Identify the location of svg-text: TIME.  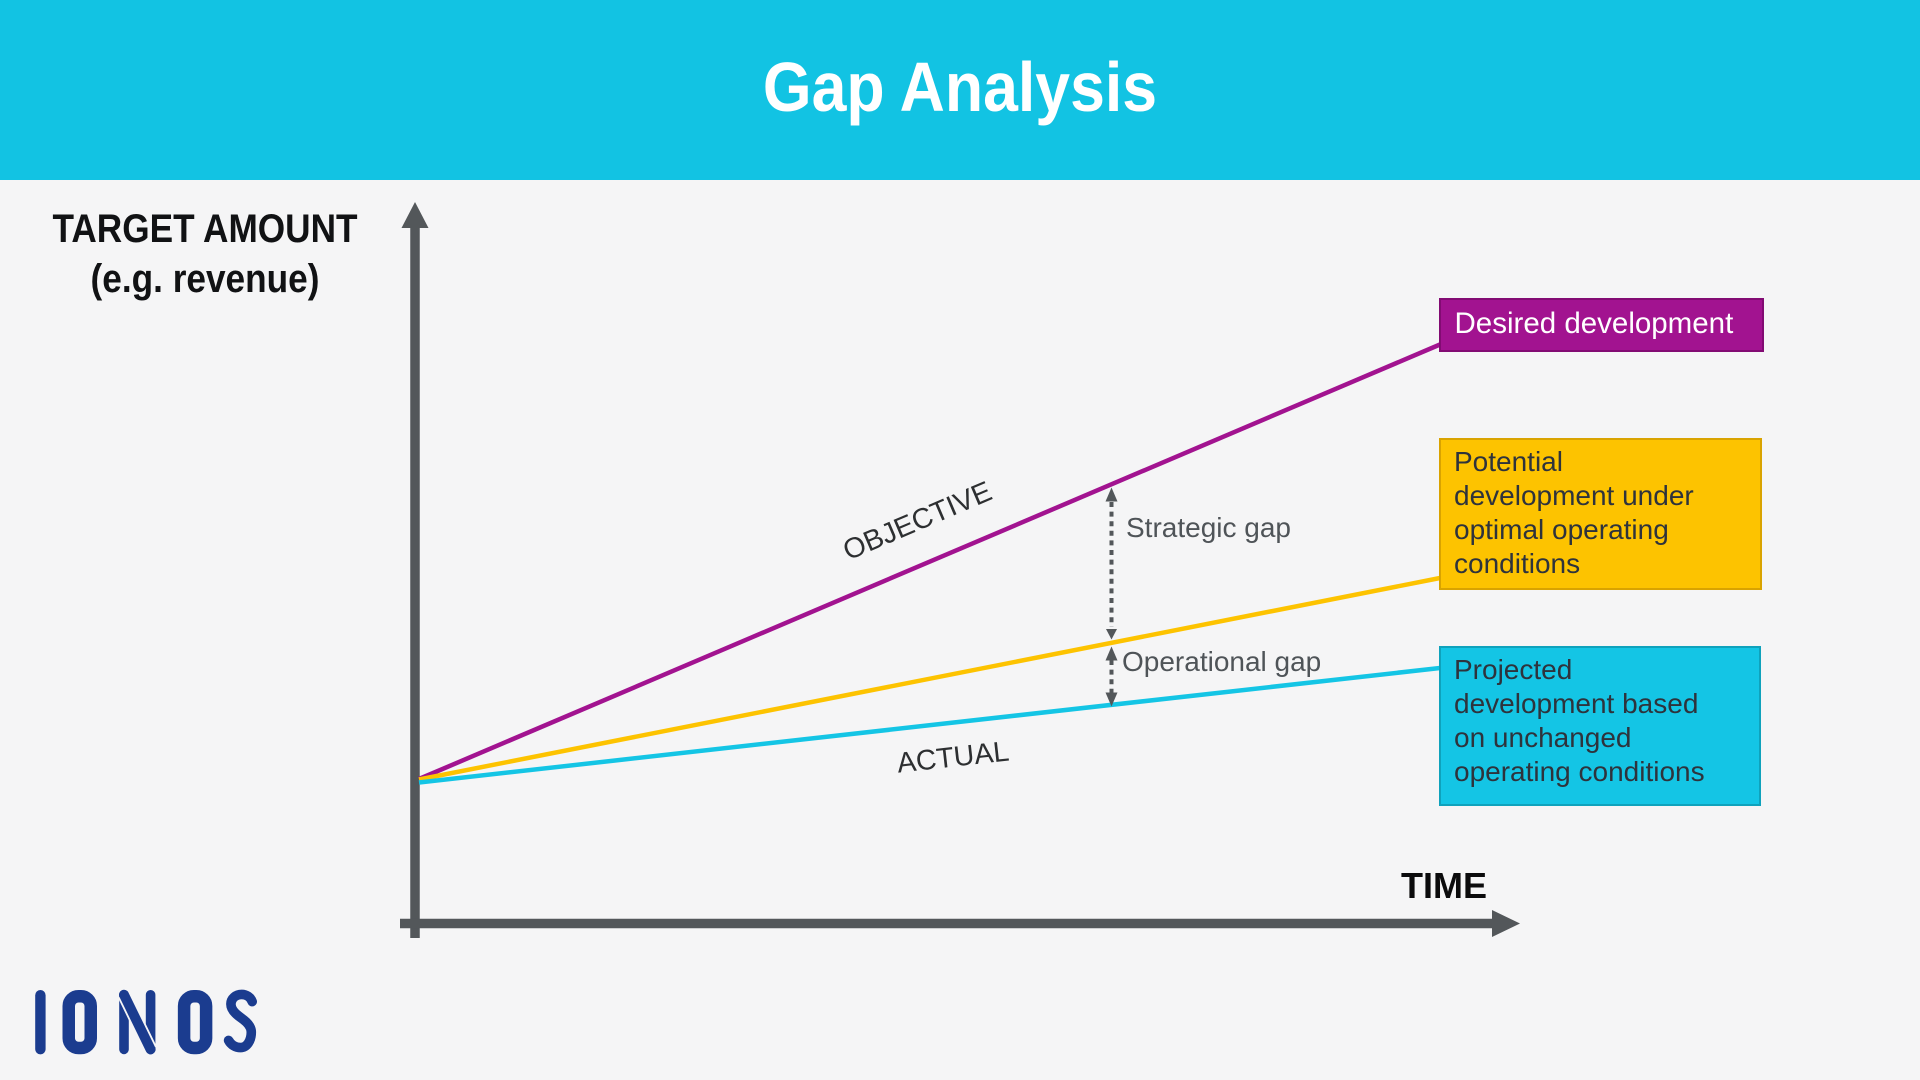
(1444, 885).